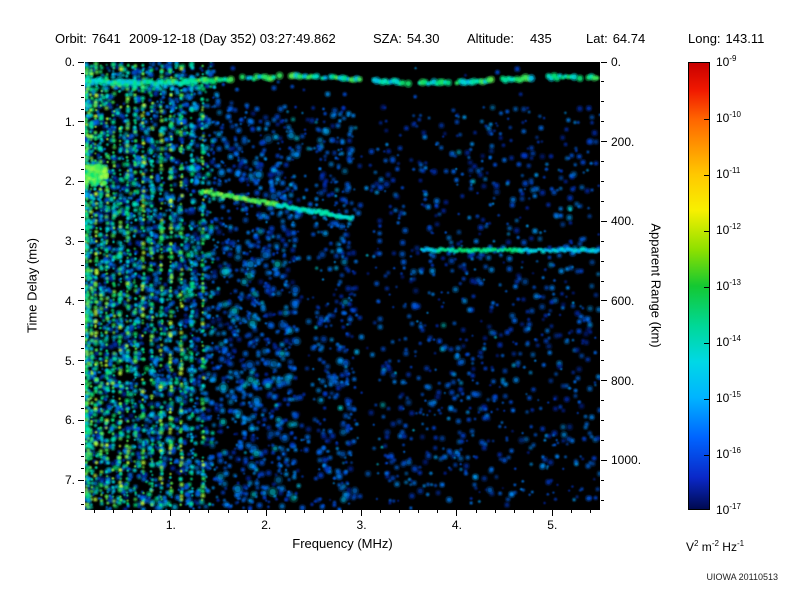 The width and height of the screenshot is (800, 600). Describe the element at coordinates (728, 454) in the screenshot. I see `colorbar-tick-label: 10-16` at that location.